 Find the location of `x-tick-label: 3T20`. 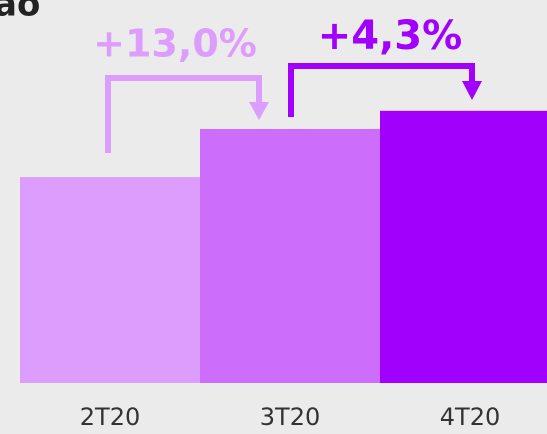

x-tick-label: 3T20 is located at coordinates (290, 417).